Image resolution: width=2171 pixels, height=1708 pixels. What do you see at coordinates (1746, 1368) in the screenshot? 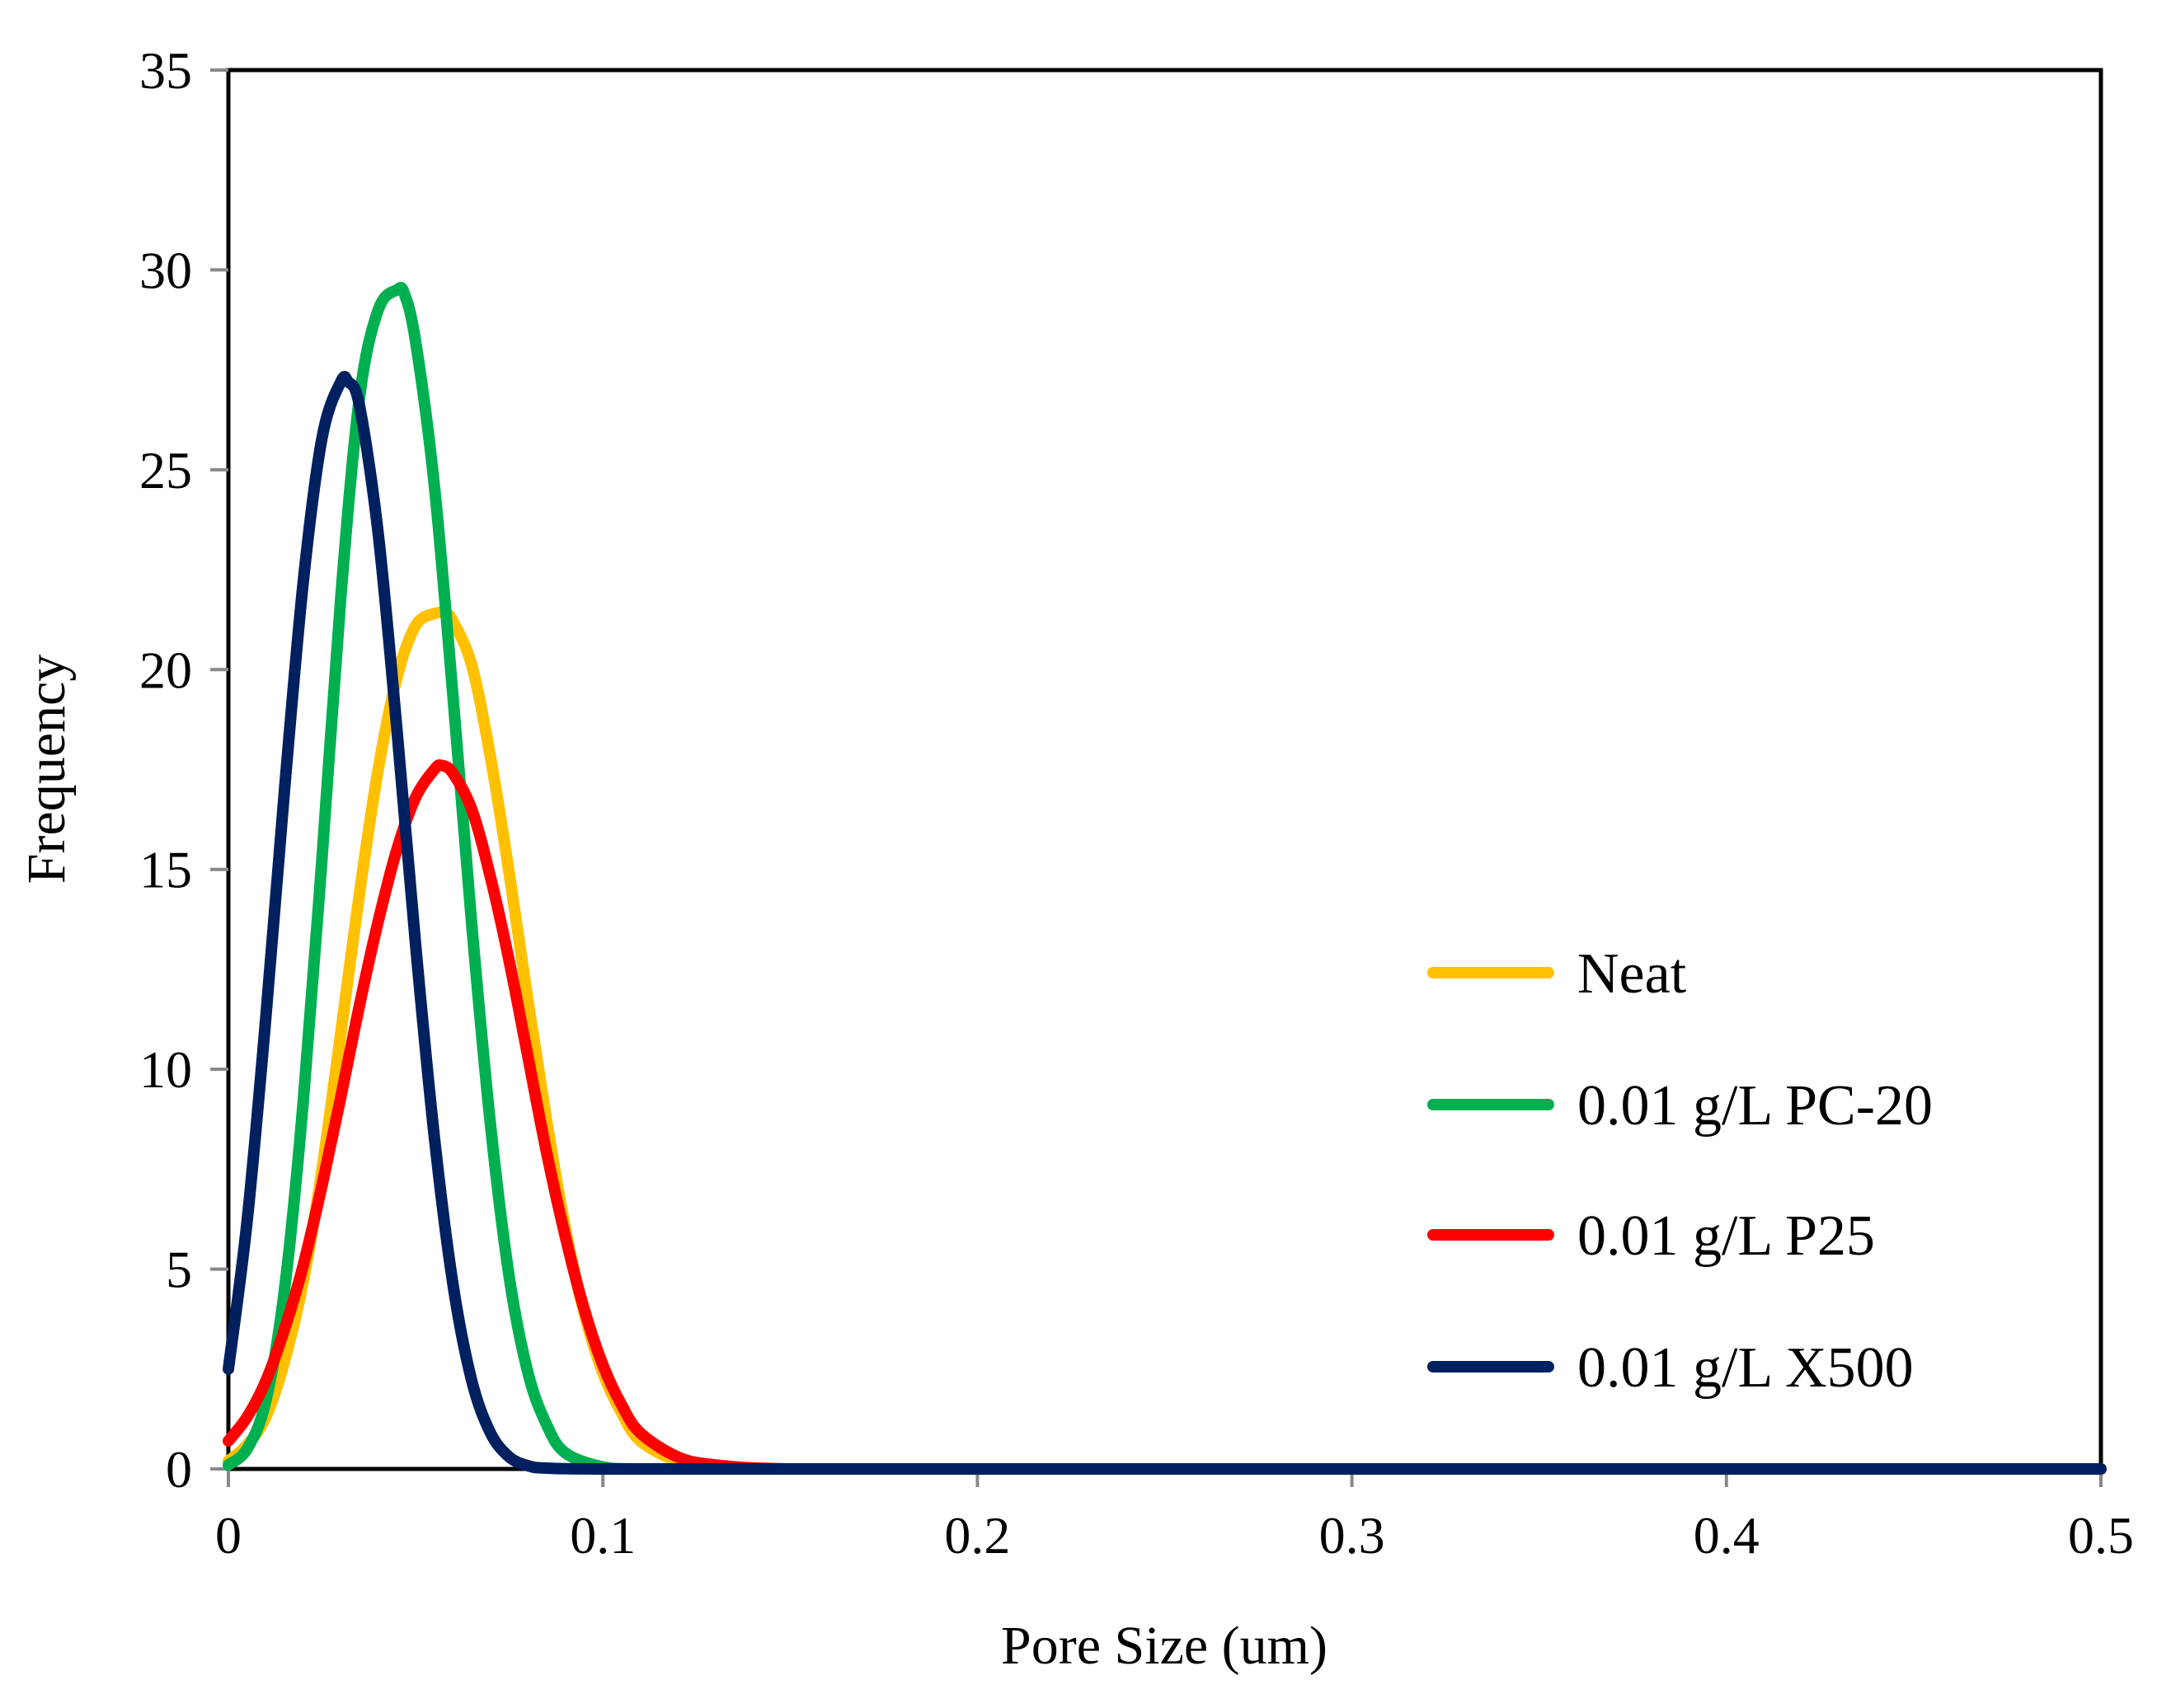
I see `legend-label-0-01-g-l-x500: 0.01 g/L X500` at bounding box center [1746, 1368].